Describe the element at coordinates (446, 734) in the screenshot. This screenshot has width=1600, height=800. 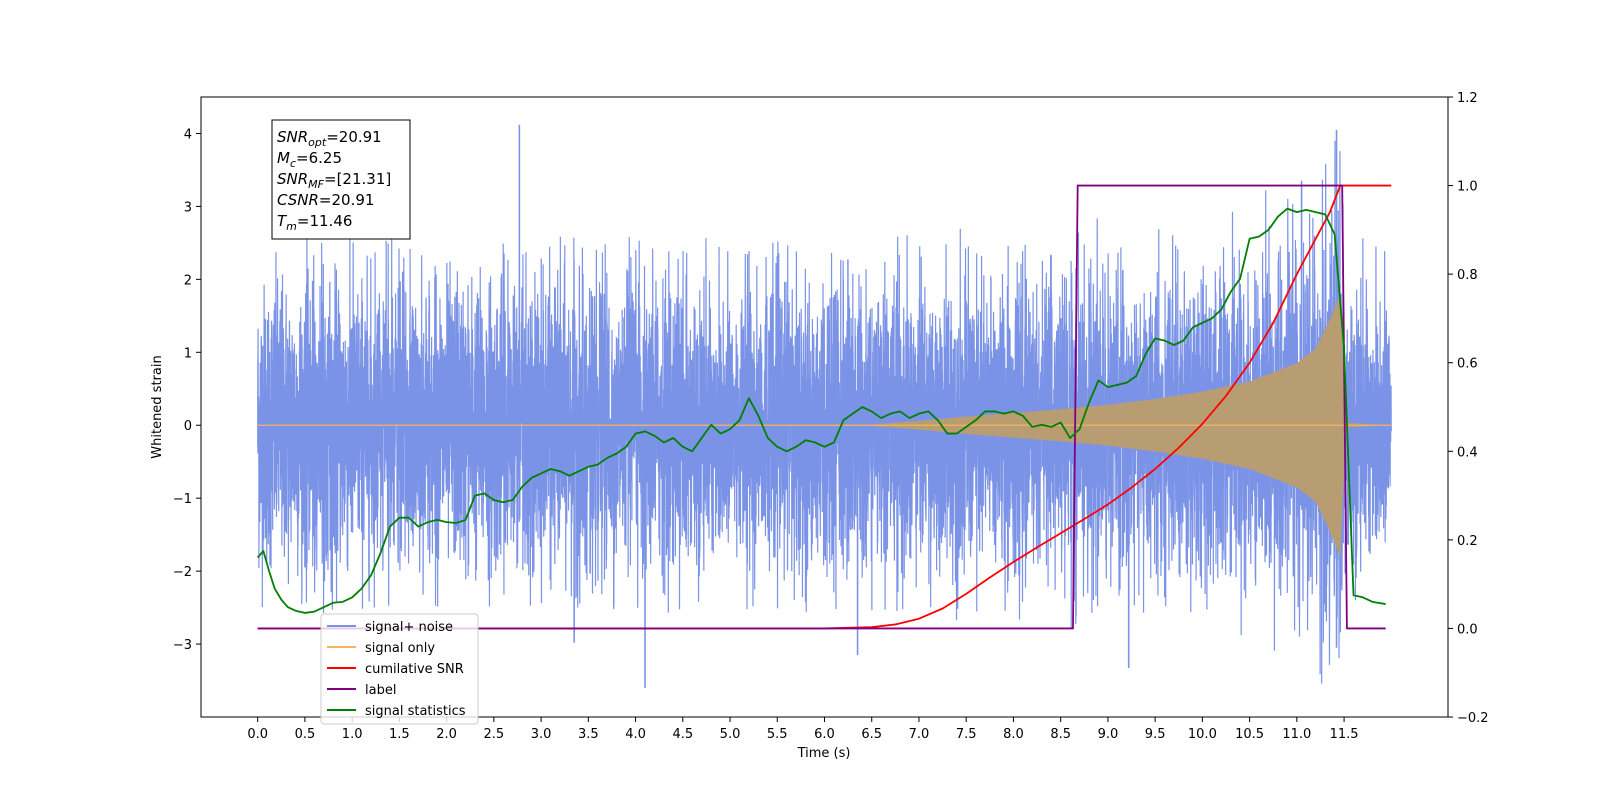
I see `x-tick-label: 2.0` at that location.